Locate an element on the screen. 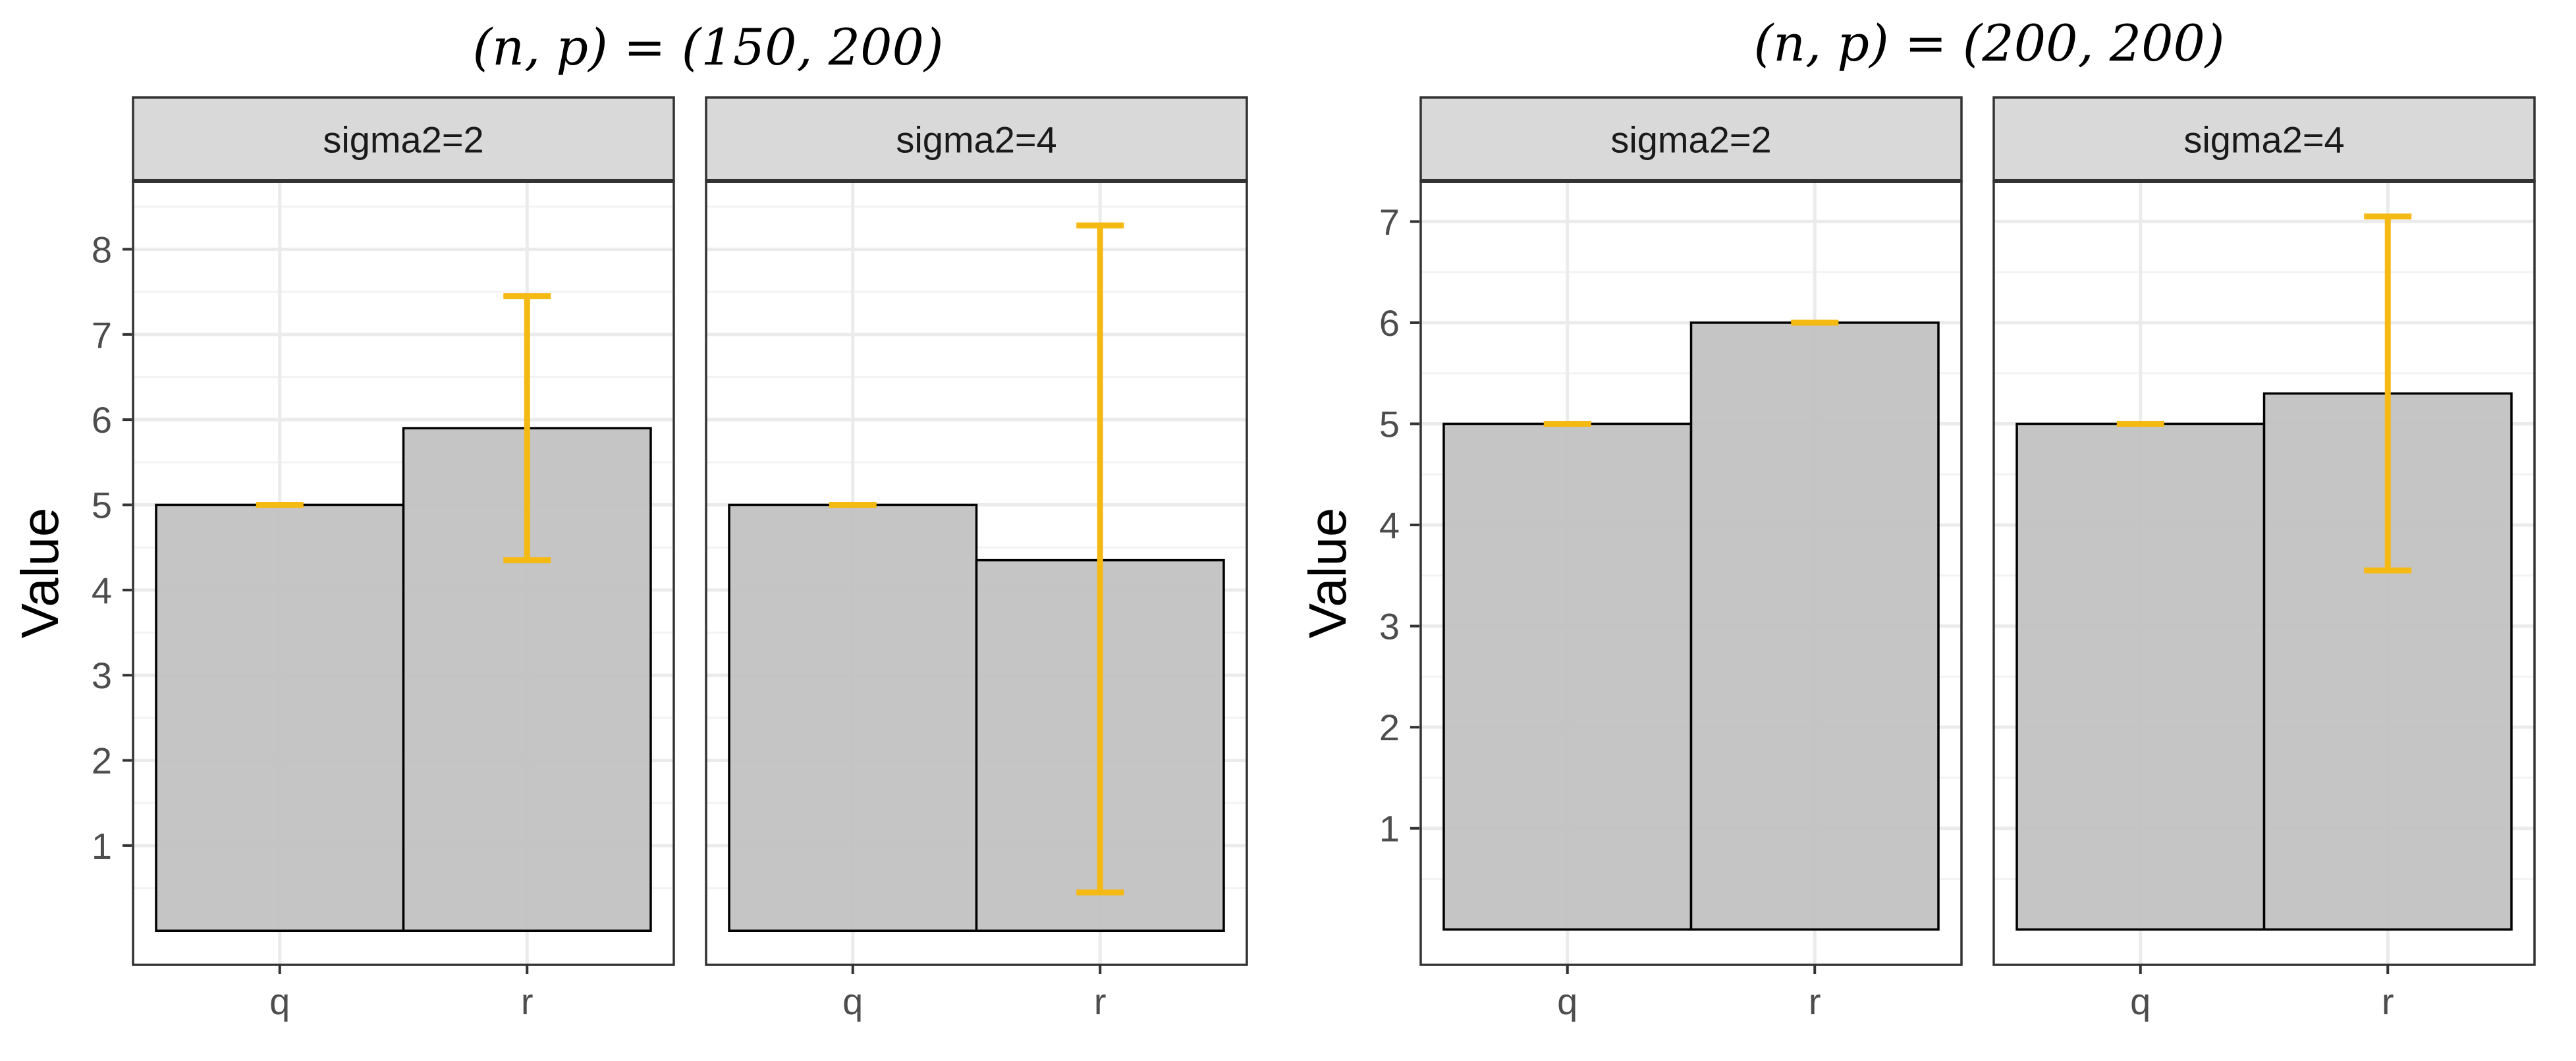  bar-r is located at coordinates (1814, 626).